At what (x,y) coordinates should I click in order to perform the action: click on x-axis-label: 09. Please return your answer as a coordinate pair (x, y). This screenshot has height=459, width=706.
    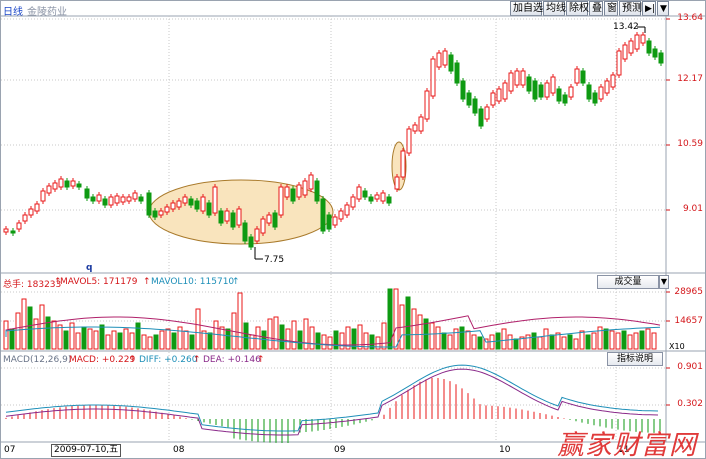
    Looking at the image, I should click on (340, 450).